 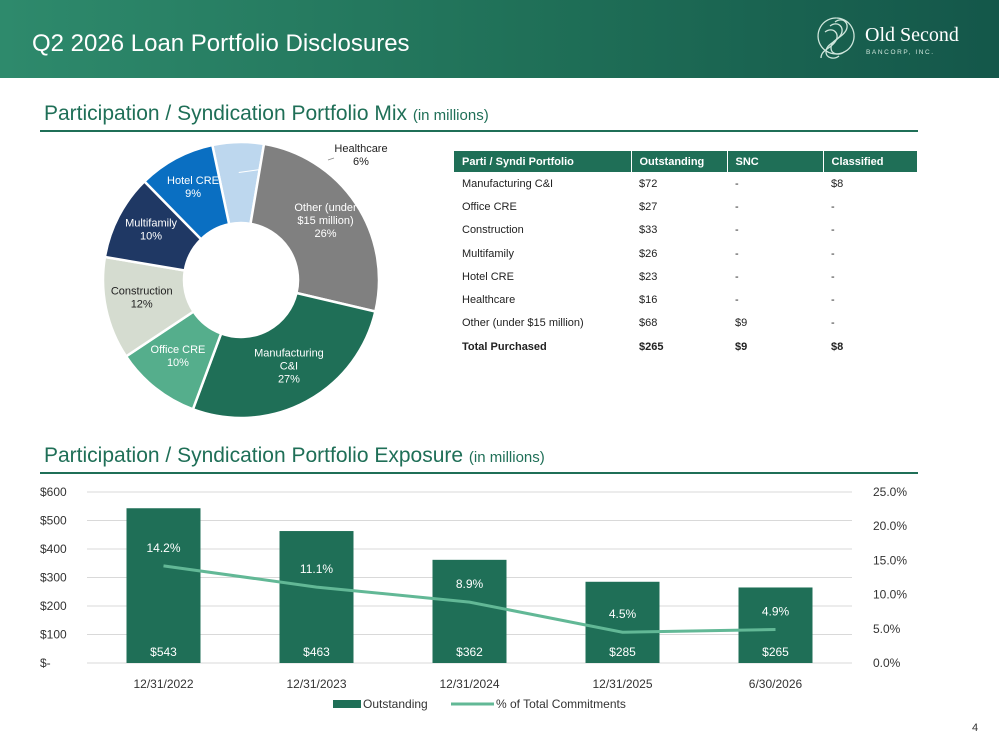 I want to click on bar-value-label: $543, so click(x=163, y=652).